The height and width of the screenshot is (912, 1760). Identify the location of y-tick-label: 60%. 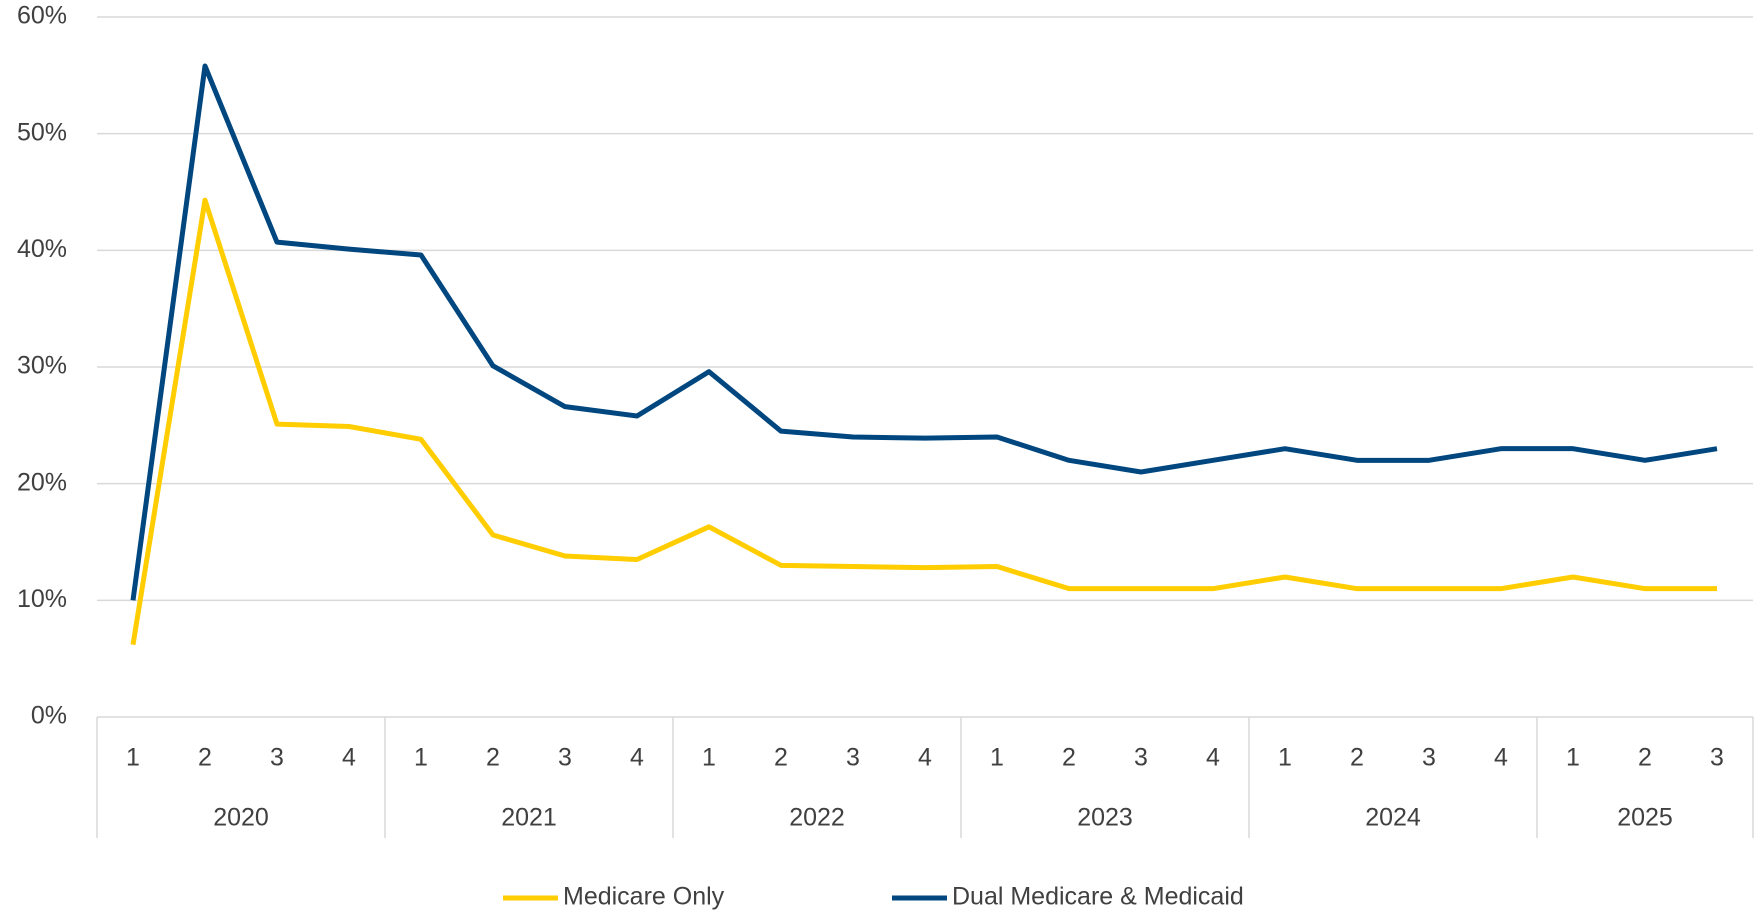
(42, 16).